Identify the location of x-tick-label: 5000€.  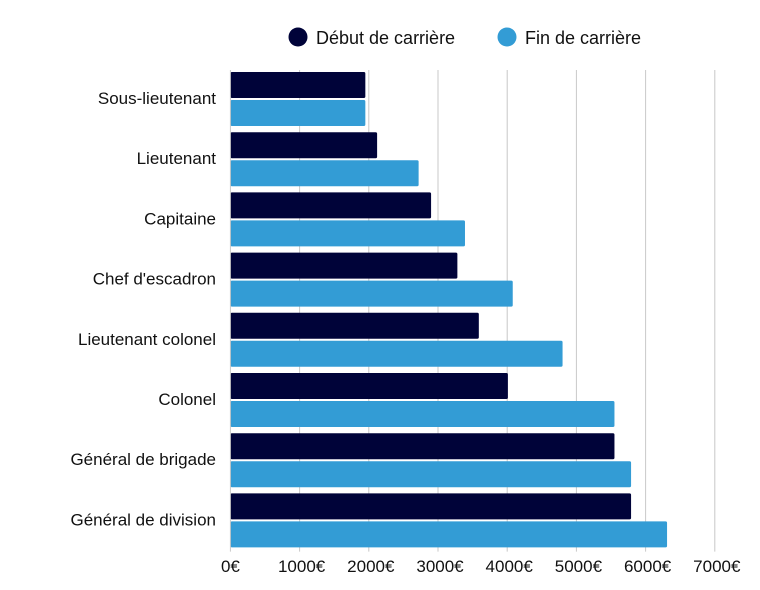
(579, 566).